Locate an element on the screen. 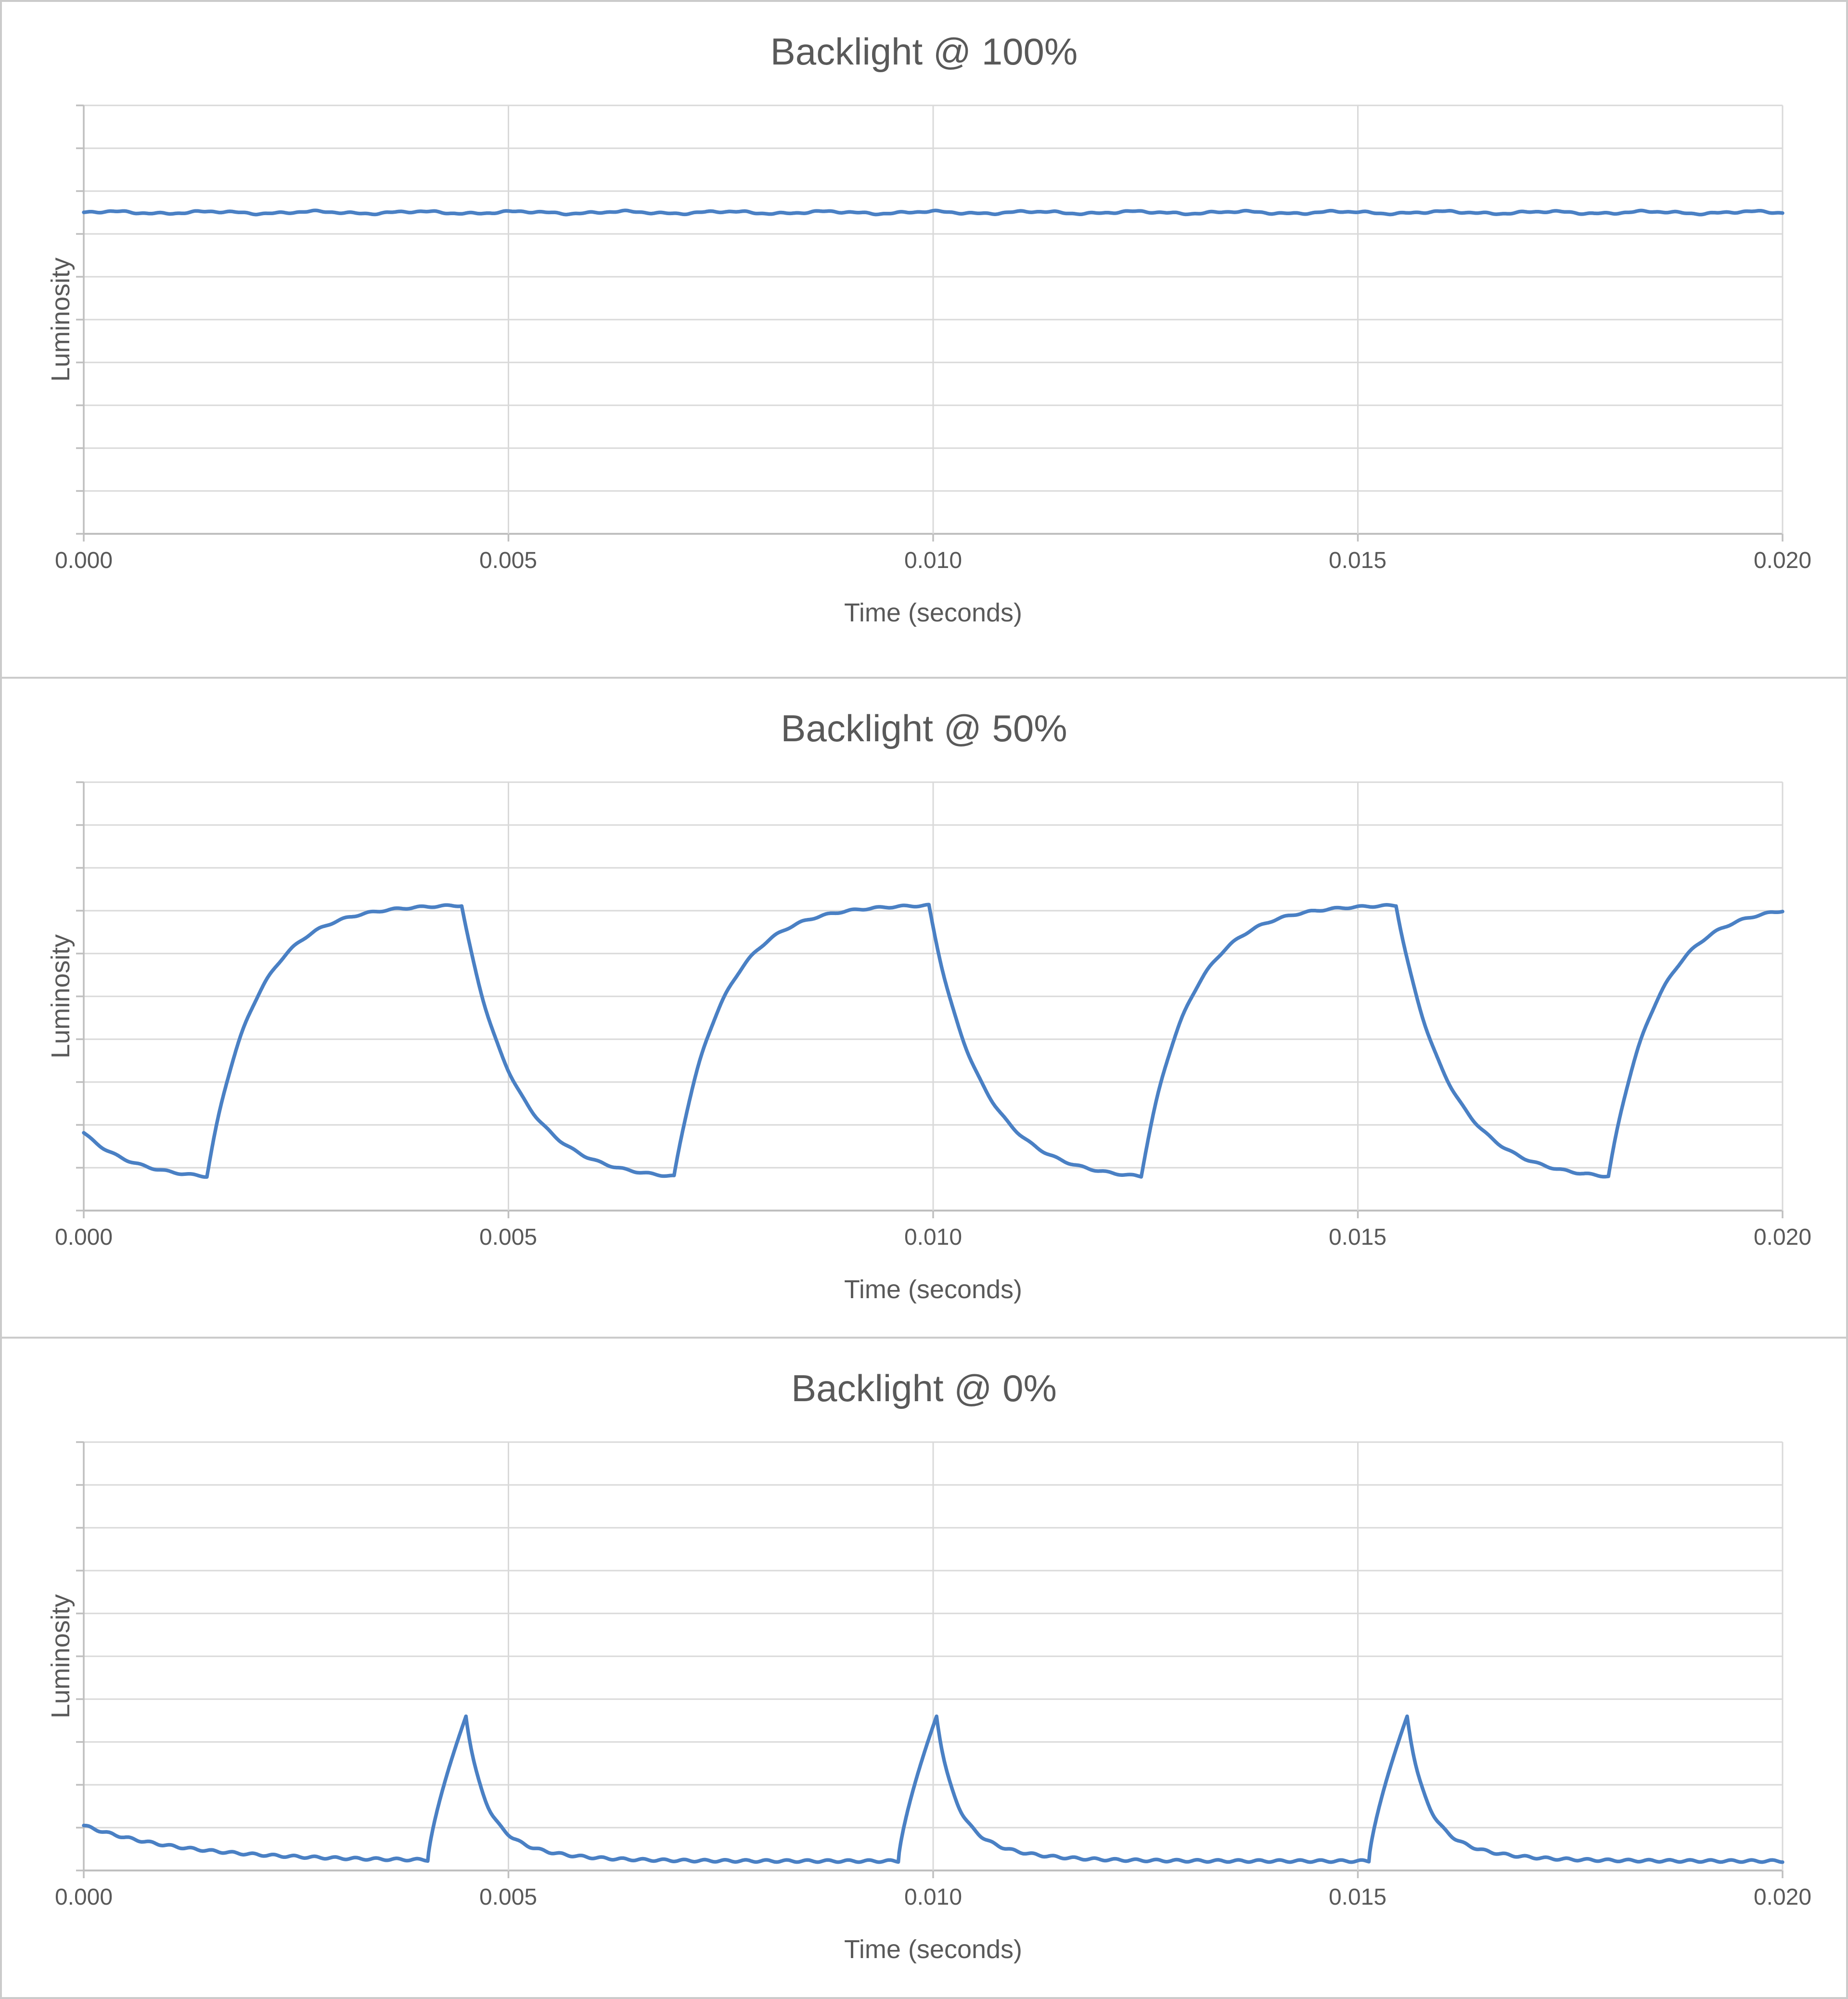 This screenshot has width=1848, height=1999. chart-title: Backlight @ 100% is located at coordinates (924, 52).